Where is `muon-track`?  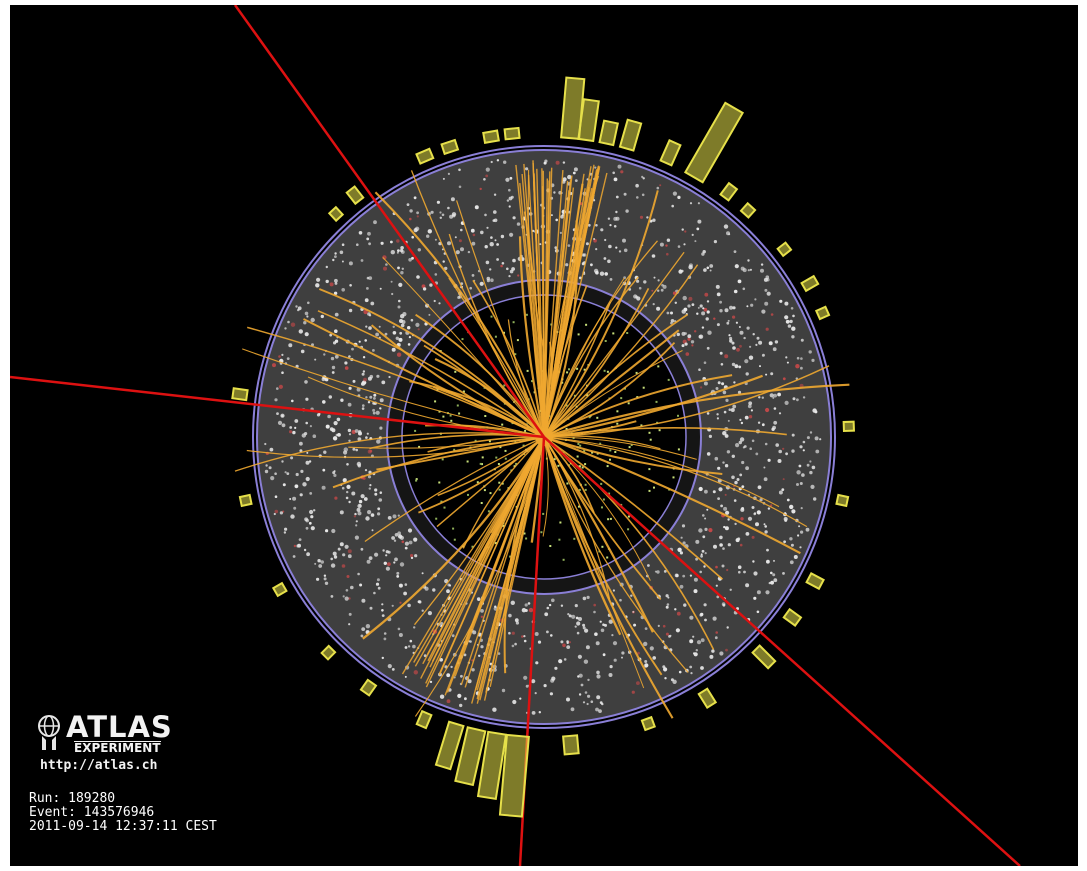
muon-track is located at coordinates (277, 407).